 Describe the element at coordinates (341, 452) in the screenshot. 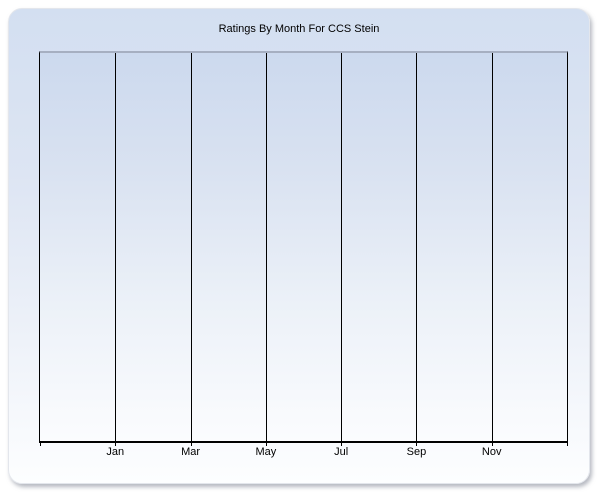

I see `x-axis-label: Jul` at that location.